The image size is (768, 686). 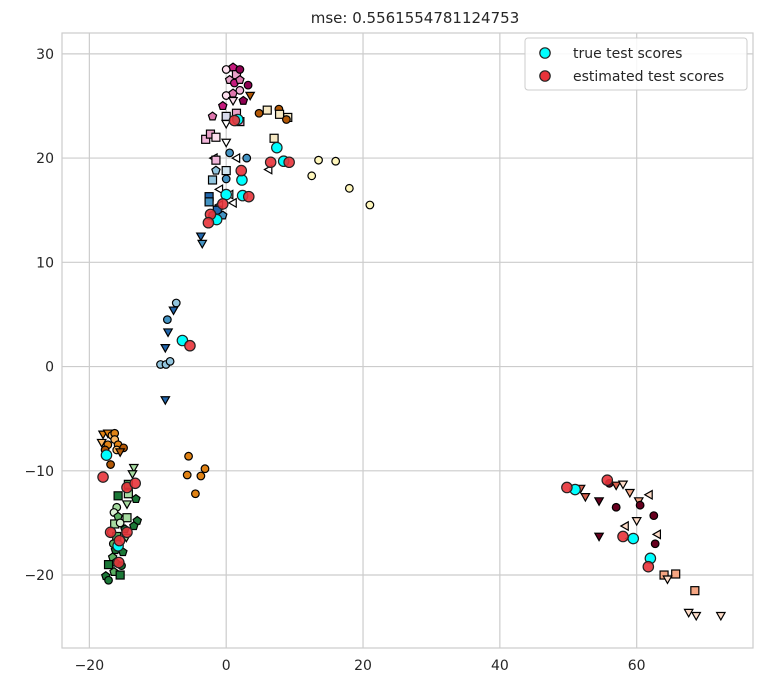 What do you see at coordinates (363, 666) in the screenshot?
I see `x-tick-label: 20` at bounding box center [363, 666].